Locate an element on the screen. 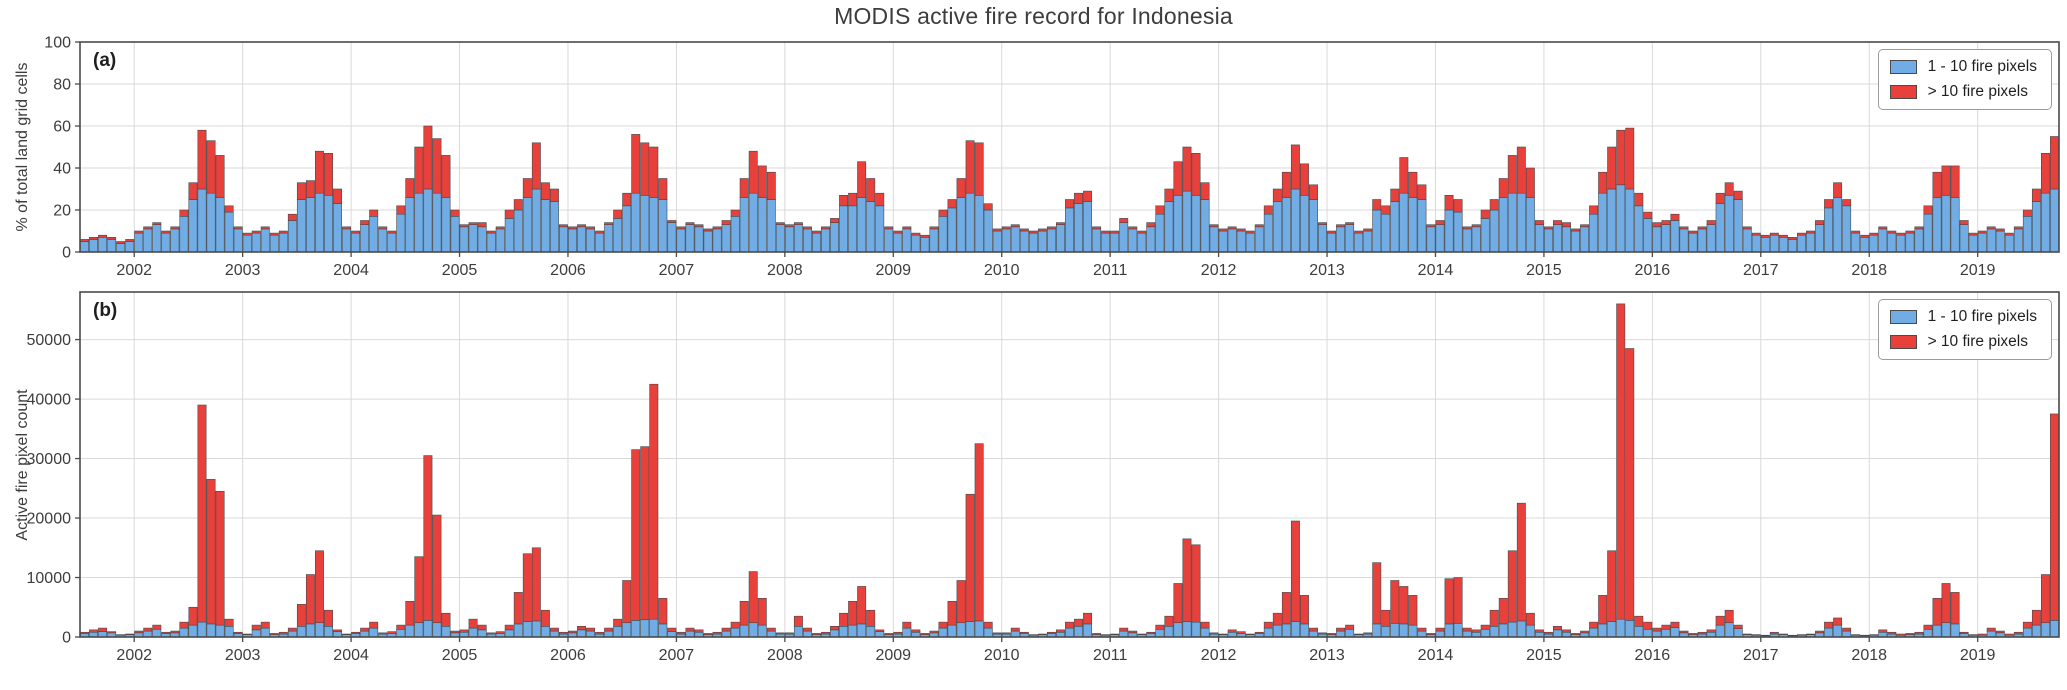 Image resolution: width=2067 pixels, height=690 pixels. x-tick-label: 2012 is located at coordinates (1219, 270).